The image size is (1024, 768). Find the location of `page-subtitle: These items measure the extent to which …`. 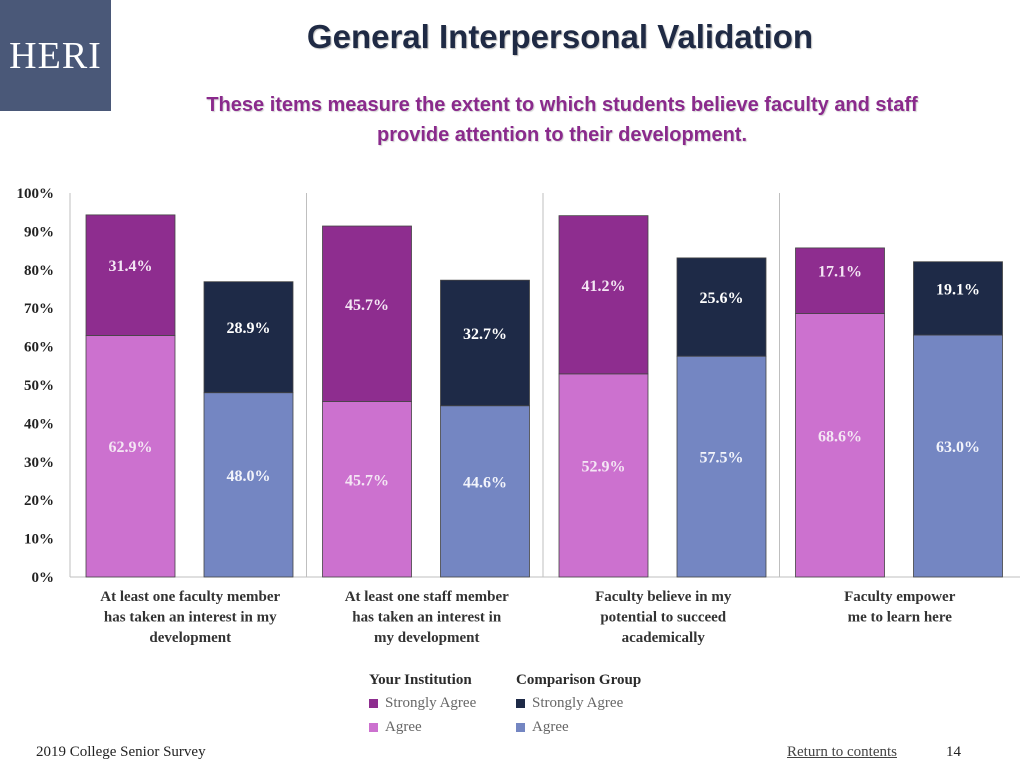

page-subtitle: These items measure the extent to which … is located at coordinates (562, 120).